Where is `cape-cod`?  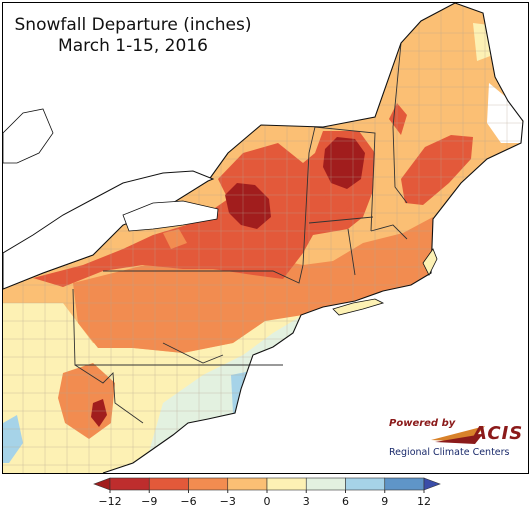
cape-cod is located at coordinates (430, 262).